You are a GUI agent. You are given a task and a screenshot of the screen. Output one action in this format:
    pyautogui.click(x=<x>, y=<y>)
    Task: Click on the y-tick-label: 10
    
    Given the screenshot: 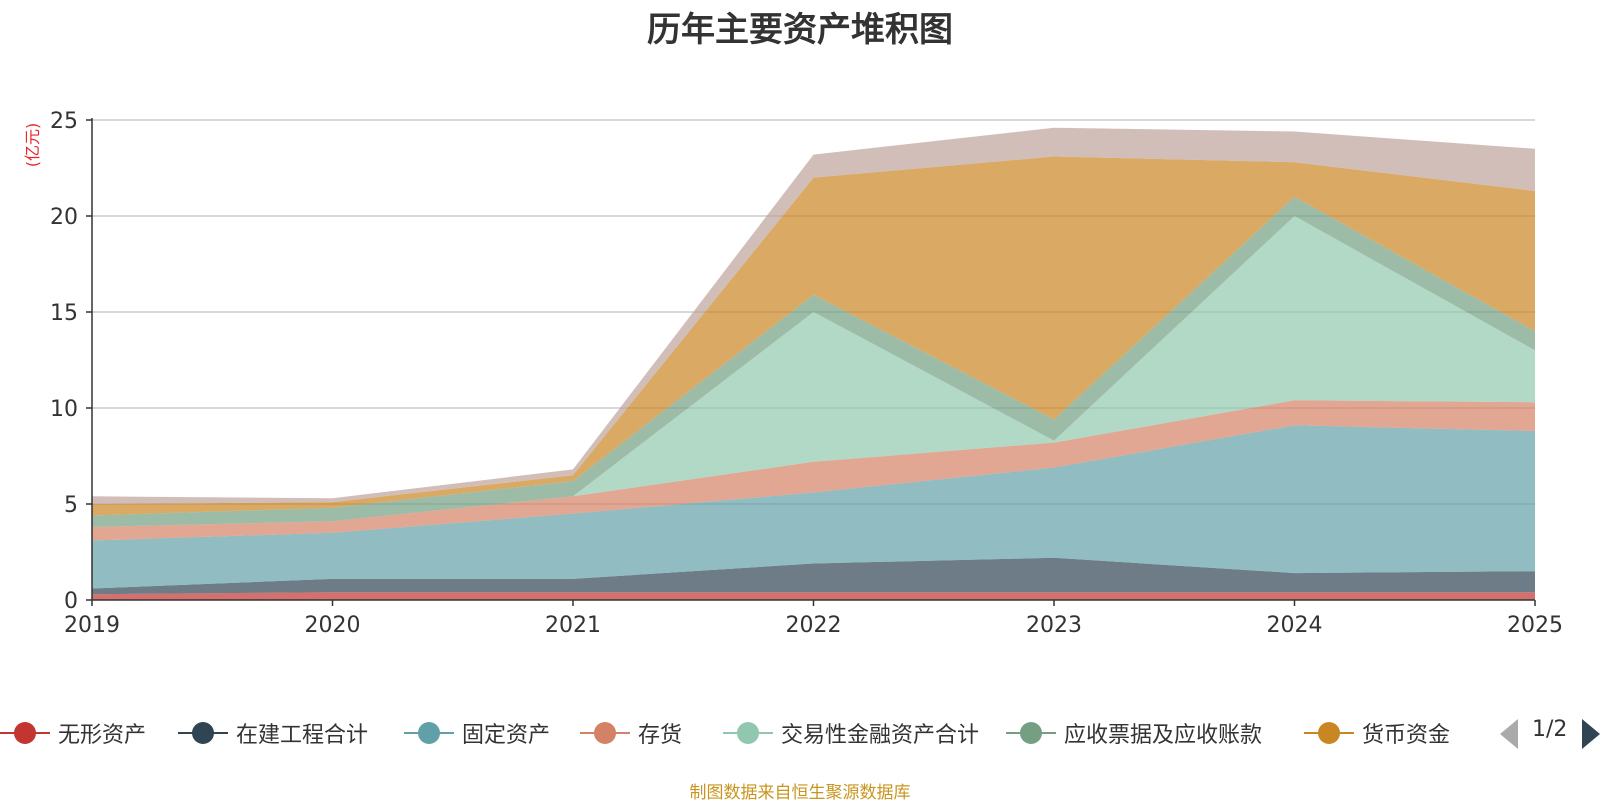 What is the action you would take?
    pyautogui.click(x=64, y=409)
    